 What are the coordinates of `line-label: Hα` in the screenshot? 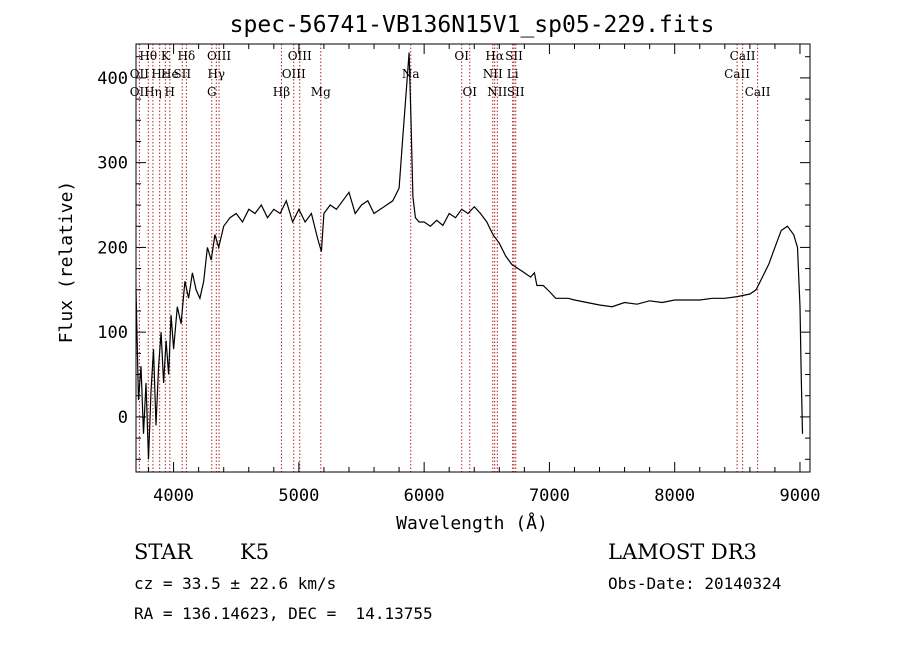 It's located at (494, 56).